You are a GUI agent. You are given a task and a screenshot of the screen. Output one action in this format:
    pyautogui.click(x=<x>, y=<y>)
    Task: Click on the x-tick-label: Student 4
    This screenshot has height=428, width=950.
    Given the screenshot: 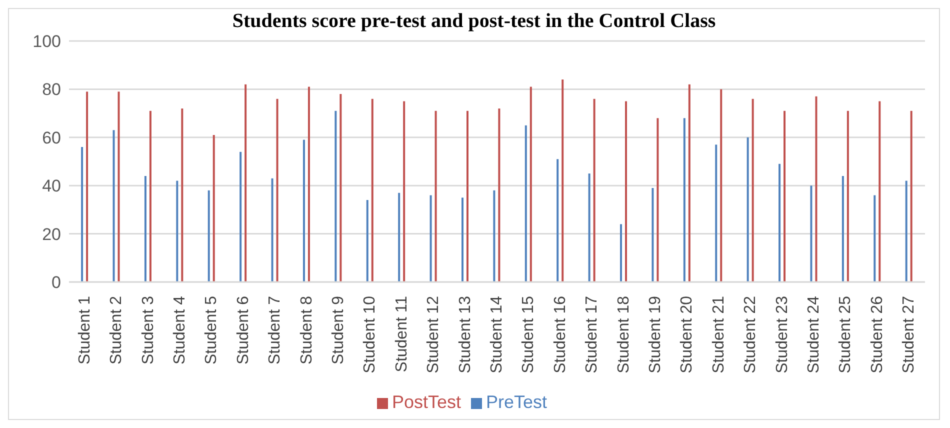 What is the action you would take?
    pyautogui.click(x=179, y=330)
    